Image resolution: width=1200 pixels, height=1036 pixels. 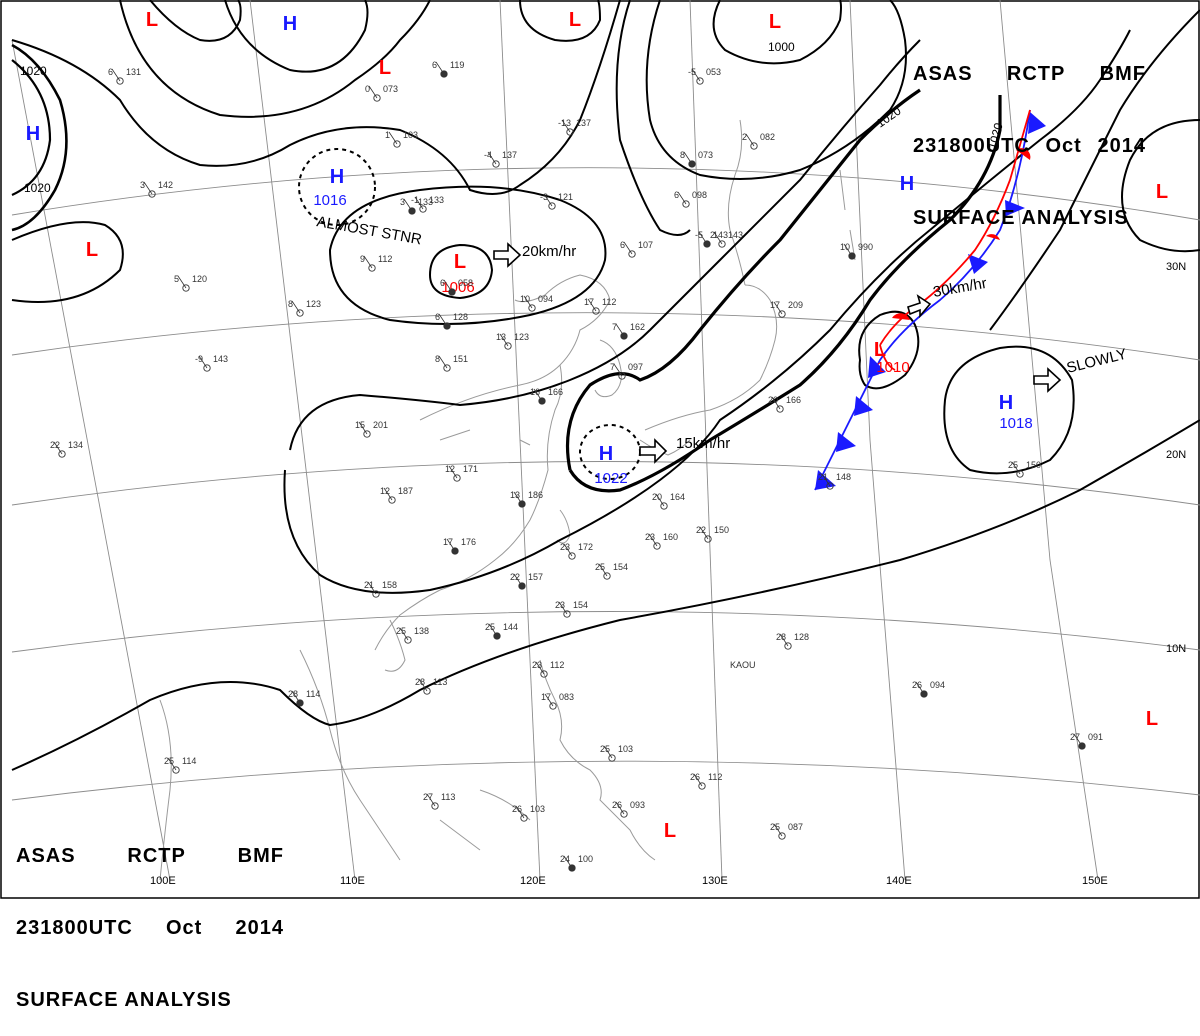 I want to click on station-pressure: 123, so click(x=521, y=337).